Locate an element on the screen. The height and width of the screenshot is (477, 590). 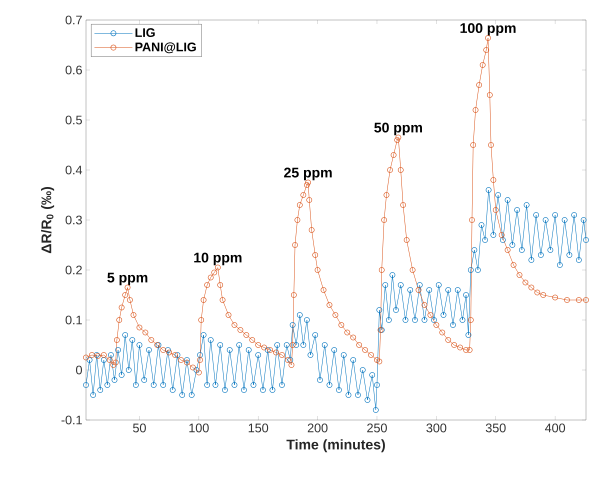
x-tick-label: 50 is located at coordinates (139, 428).